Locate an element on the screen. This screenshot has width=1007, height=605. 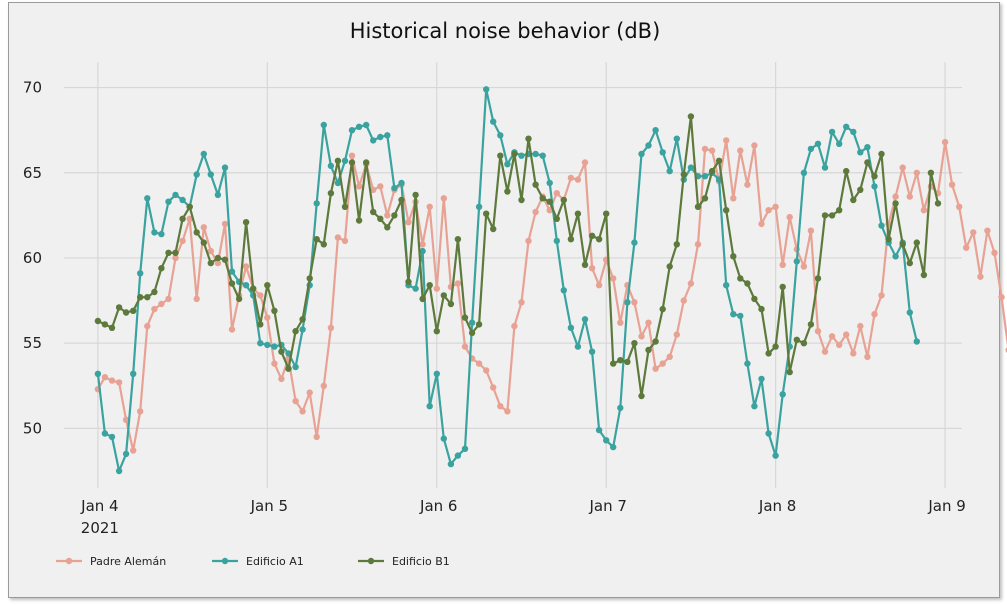
y-tick-label: 60 is located at coordinates (32, 258).